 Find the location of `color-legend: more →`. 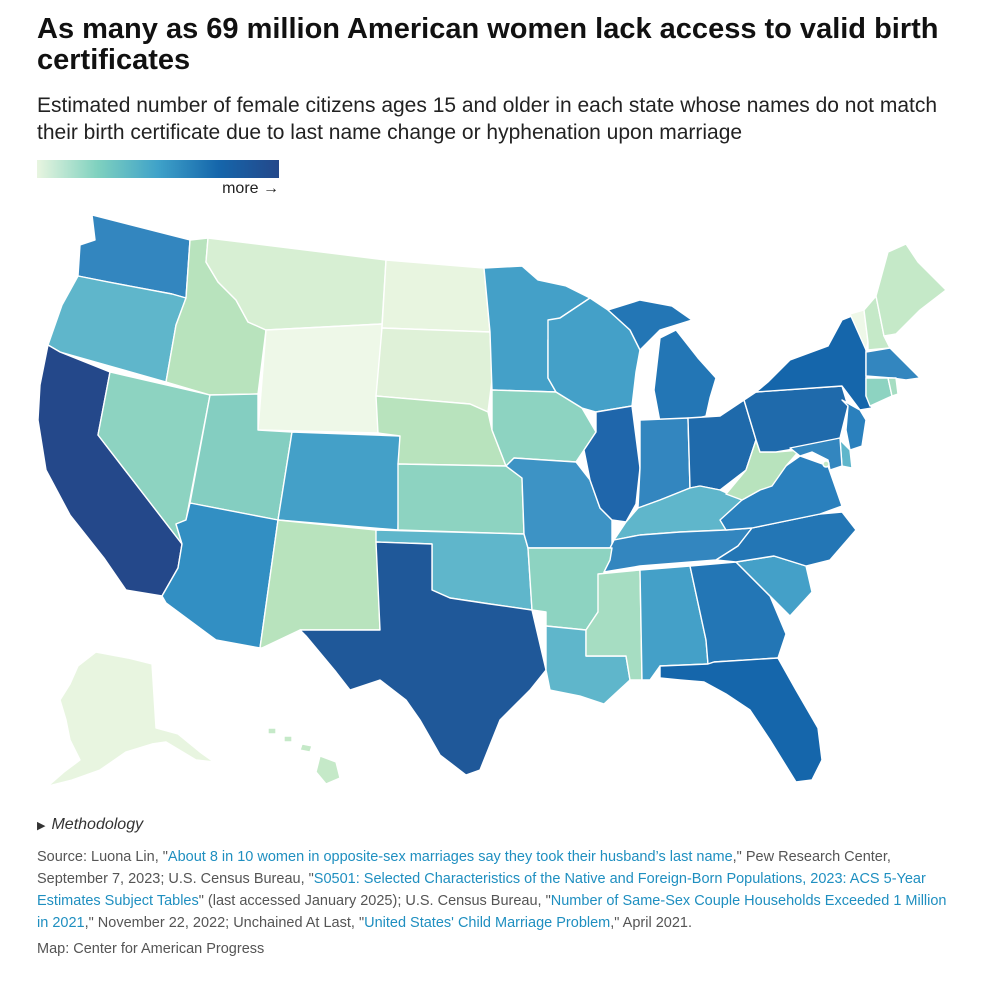

color-legend: more → is located at coordinates (158, 178).